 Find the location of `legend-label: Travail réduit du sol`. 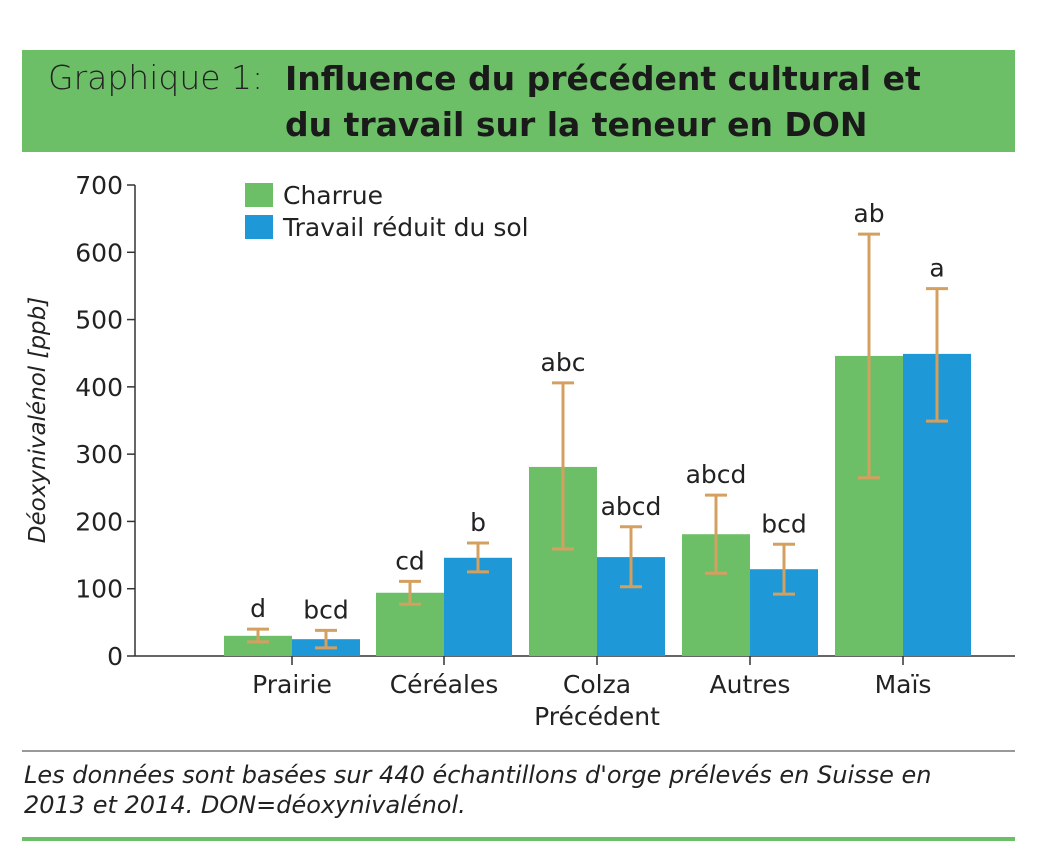

legend-label: Travail réduit du sol is located at coordinates (405, 227).